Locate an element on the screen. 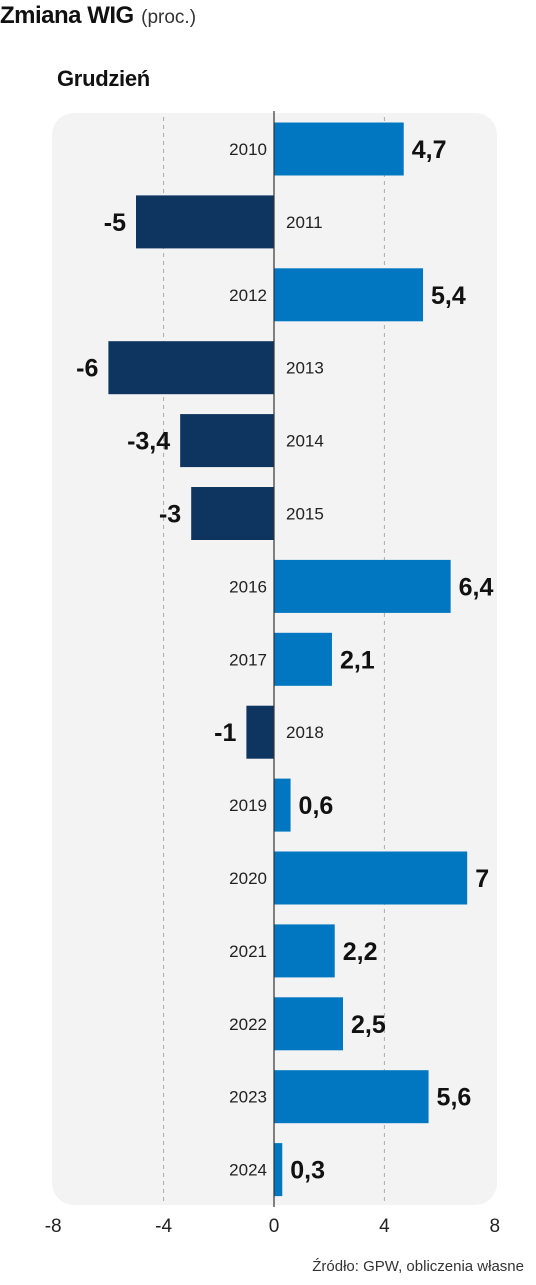 Image resolution: width=536 pixels, height=1285 pixels. bar-2019 is located at coordinates (282, 805).